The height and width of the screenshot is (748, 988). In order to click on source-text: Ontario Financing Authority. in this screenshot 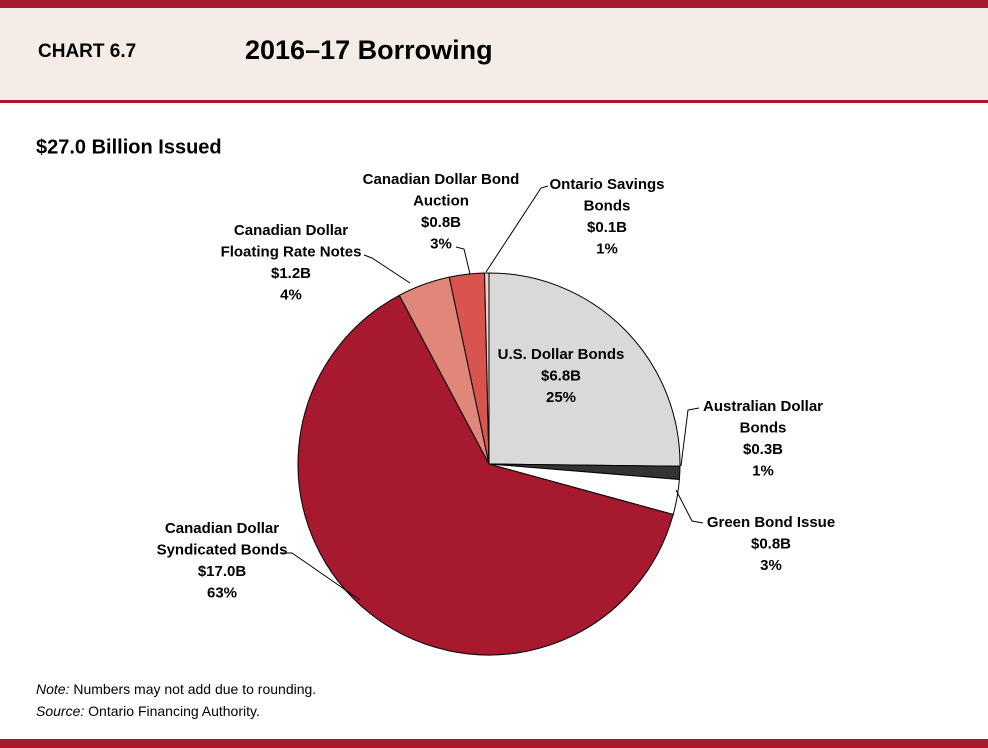, I will do `click(174, 711)`.